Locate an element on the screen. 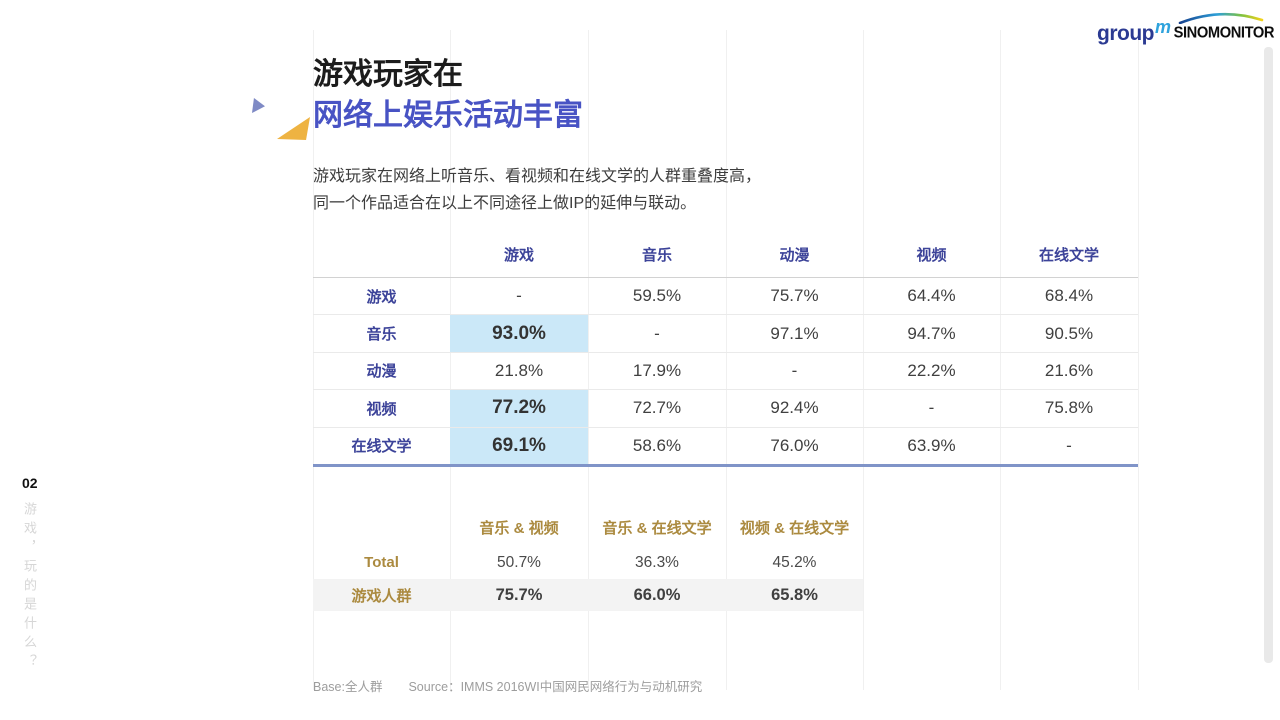  intro-line2: 同一个作品适合在以上不同途径上做IP的延伸与联动。 is located at coordinates (505, 203).